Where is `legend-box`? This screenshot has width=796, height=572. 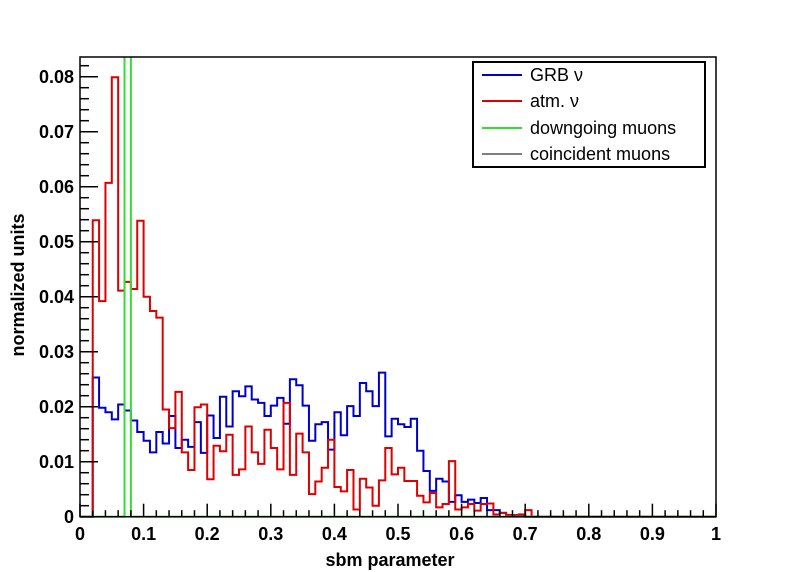 legend-box is located at coordinates (589, 114).